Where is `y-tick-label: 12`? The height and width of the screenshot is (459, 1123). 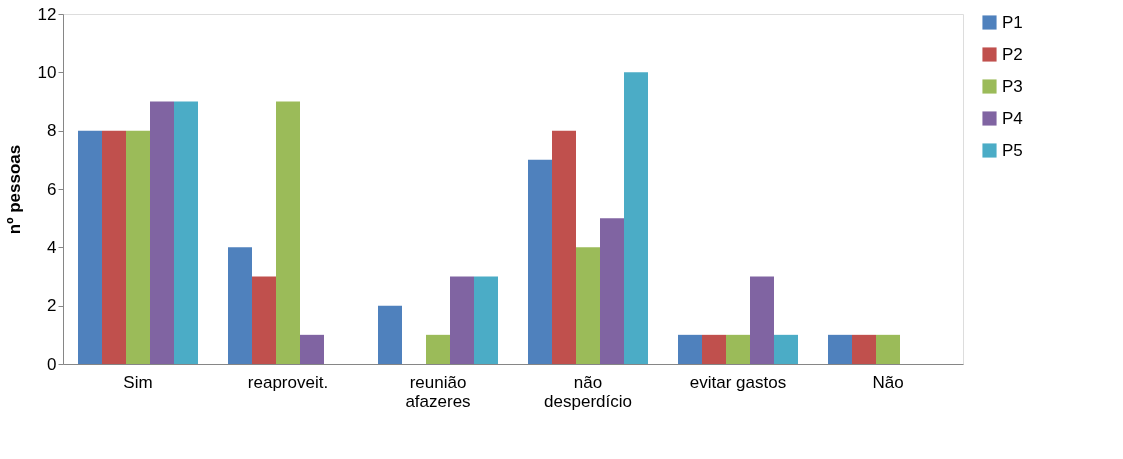 y-tick-label: 12 is located at coordinates (47, 14).